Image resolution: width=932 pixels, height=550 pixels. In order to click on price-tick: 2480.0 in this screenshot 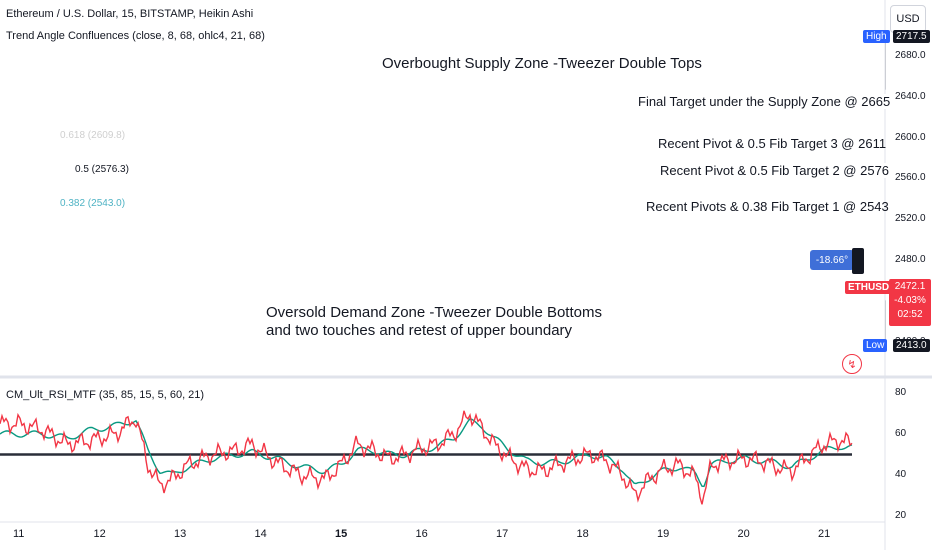, I will do `click(910, 259)`.